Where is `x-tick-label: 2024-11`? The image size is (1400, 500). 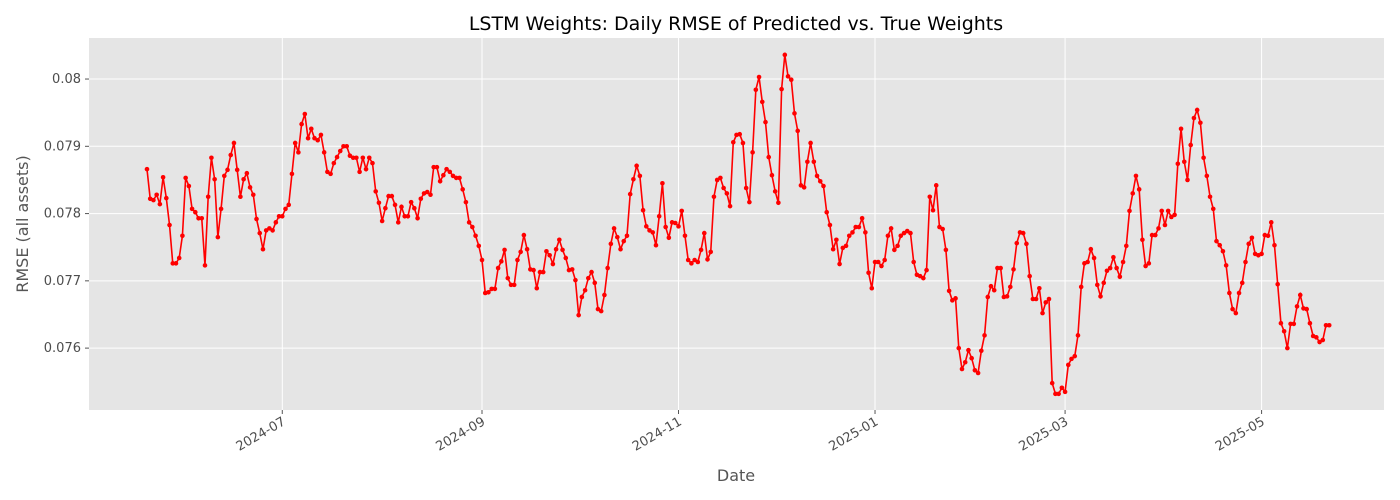
x-tick-label: 2024-11 is located at coordinates (657, 434).